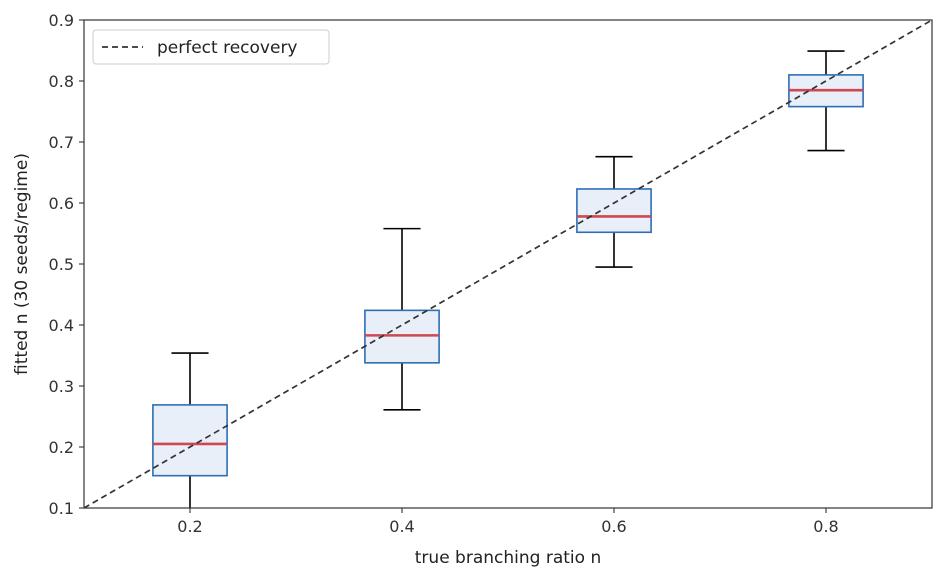  I want to click on y-tick-label-1: 0.2, so click(61, 447).